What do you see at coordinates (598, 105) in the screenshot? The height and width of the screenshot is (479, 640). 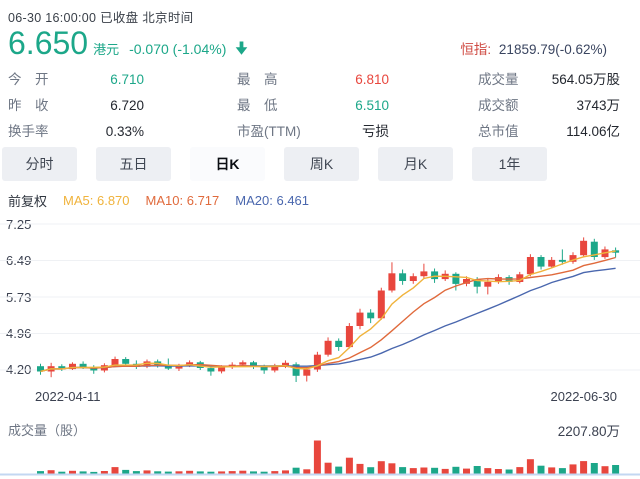 I see `stat-value-turnover-amount: 3743万` at bounding box center [598, 105].